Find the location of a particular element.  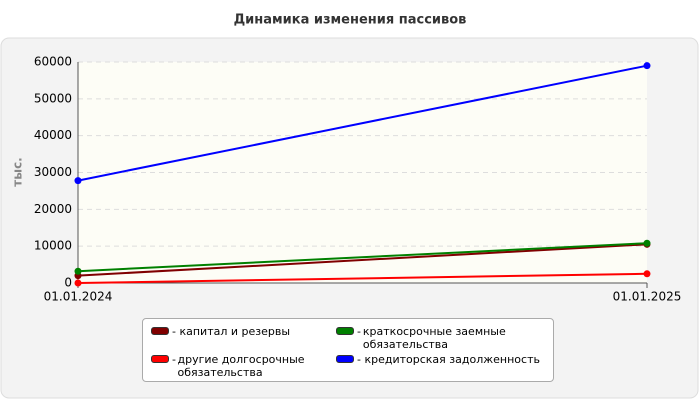

legend-item: - капитал и резервы is located at coordinates (243, 338).